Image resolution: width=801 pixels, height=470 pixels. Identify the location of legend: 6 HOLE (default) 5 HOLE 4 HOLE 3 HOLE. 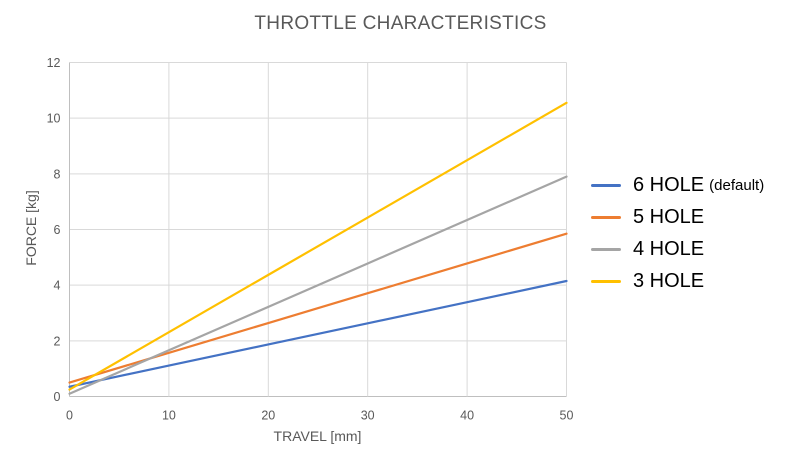
(677, 233).